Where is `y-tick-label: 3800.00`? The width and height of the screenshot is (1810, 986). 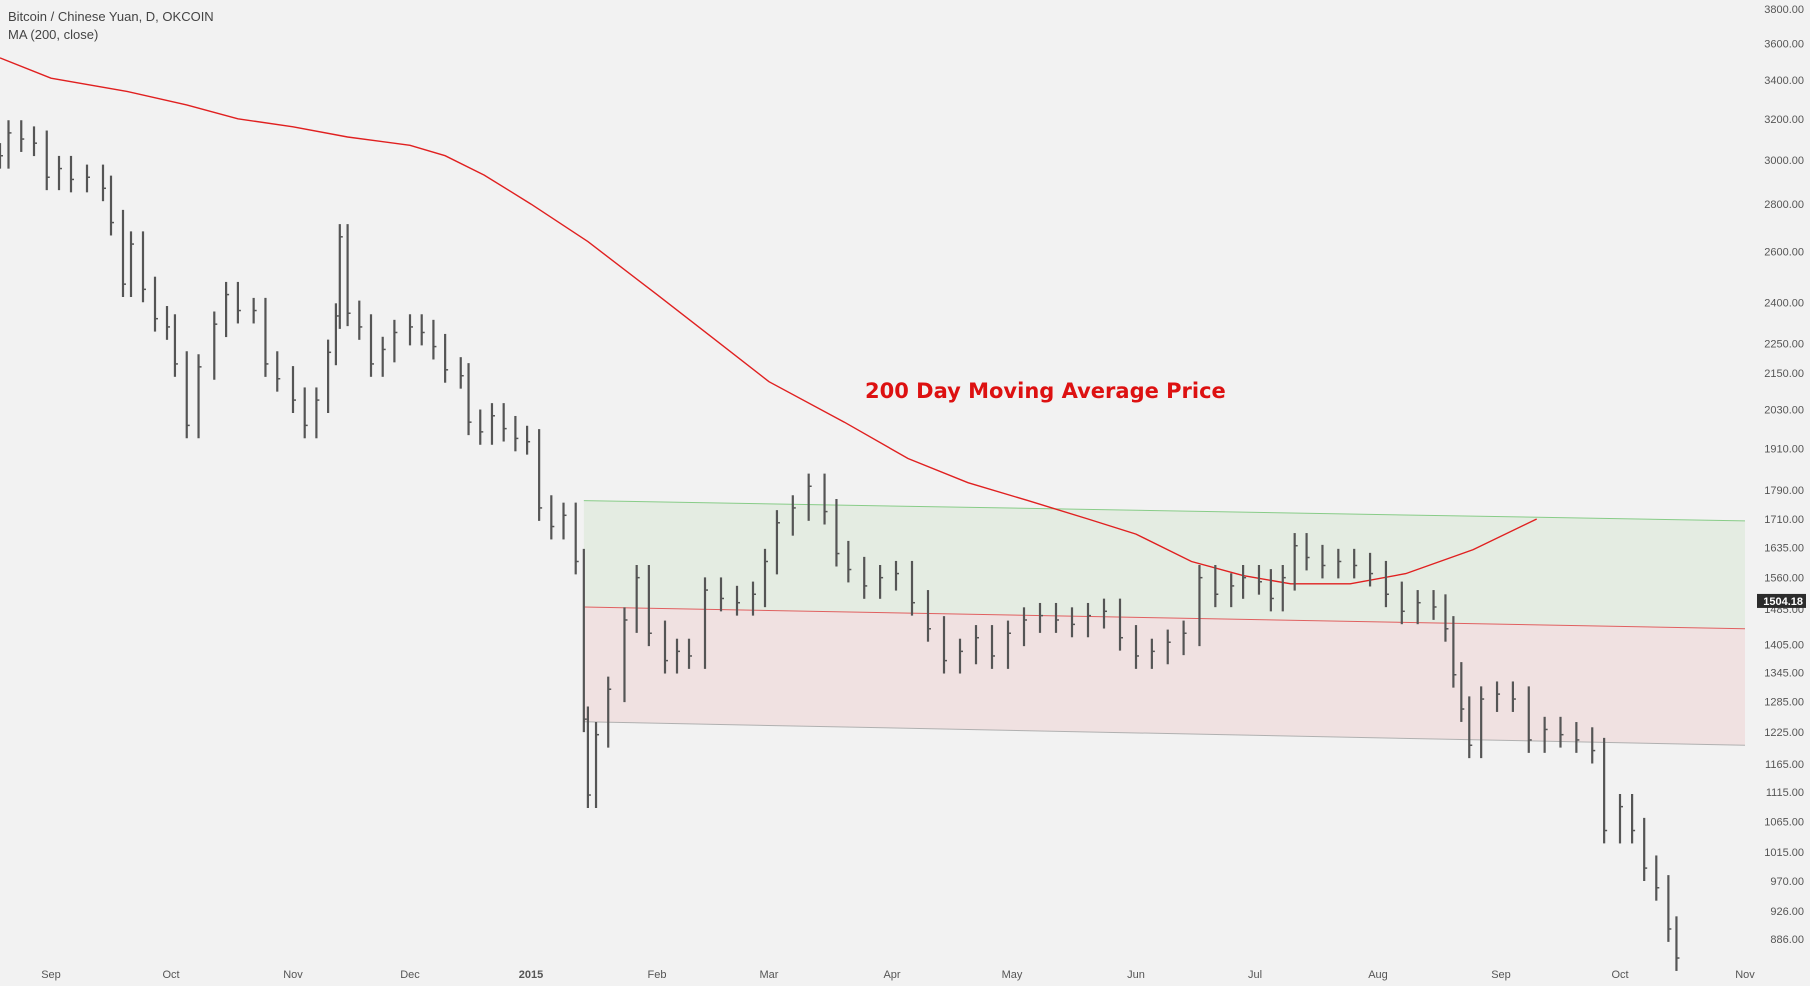 y-tick-label: 3800.00 is located at coordinates (1784, 10).